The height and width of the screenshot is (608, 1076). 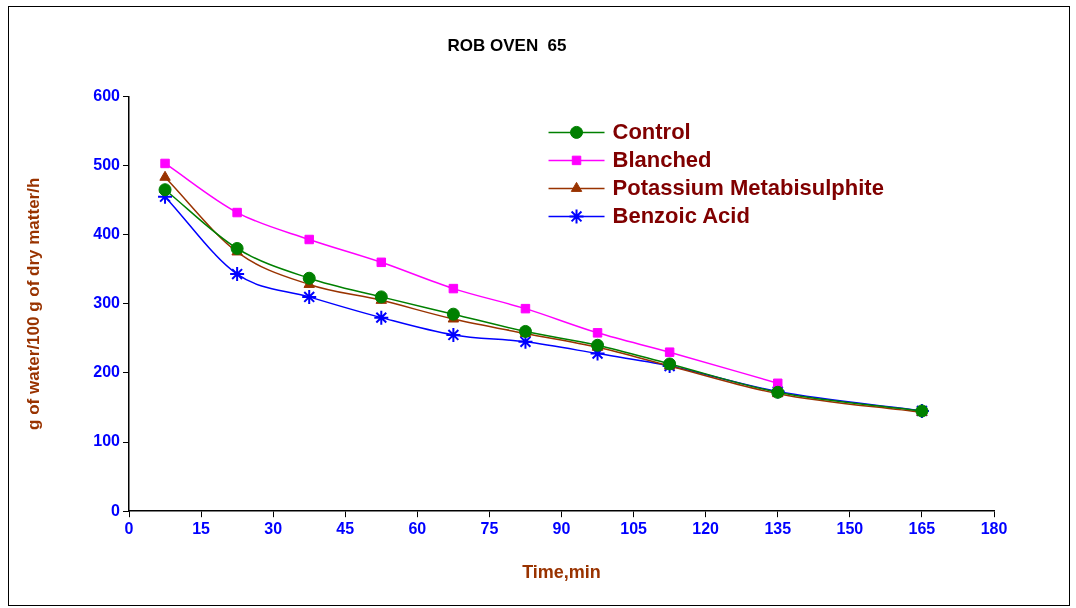 What do you see at coordinates (273, 529) in the screenshot?
I see `x-tick-label: 30` at bounding box center [273, 529].